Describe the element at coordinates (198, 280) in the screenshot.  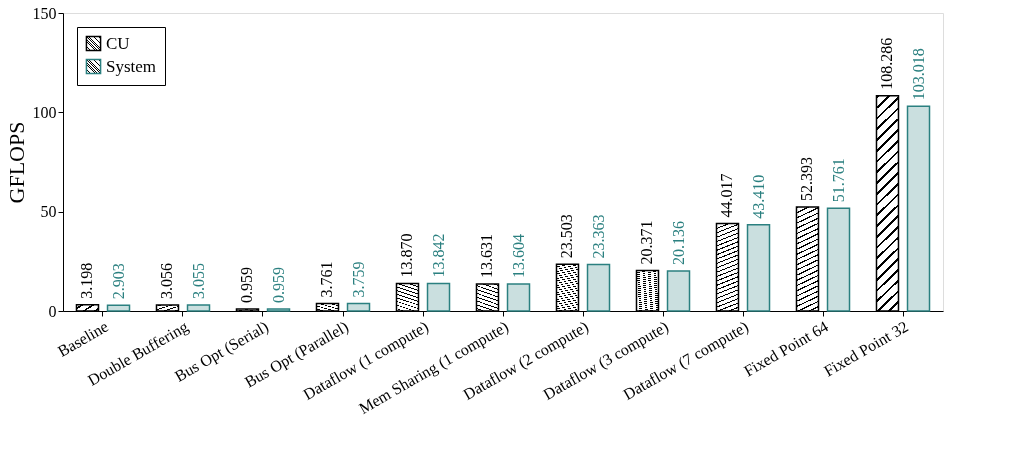
I see `data-label: 3.055` at that location.